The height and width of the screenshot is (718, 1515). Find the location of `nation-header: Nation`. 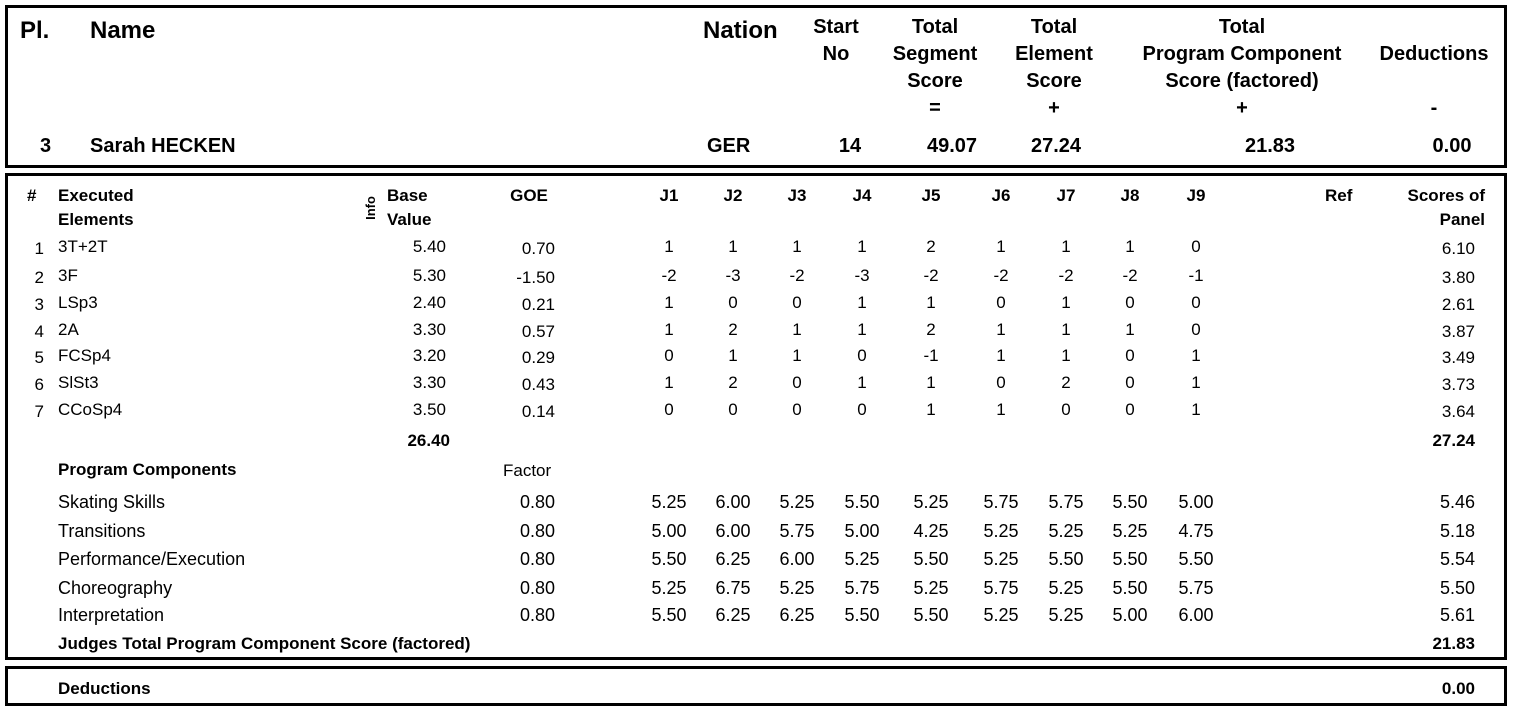

nation-header: Nation is located at coordinates (740, 30).